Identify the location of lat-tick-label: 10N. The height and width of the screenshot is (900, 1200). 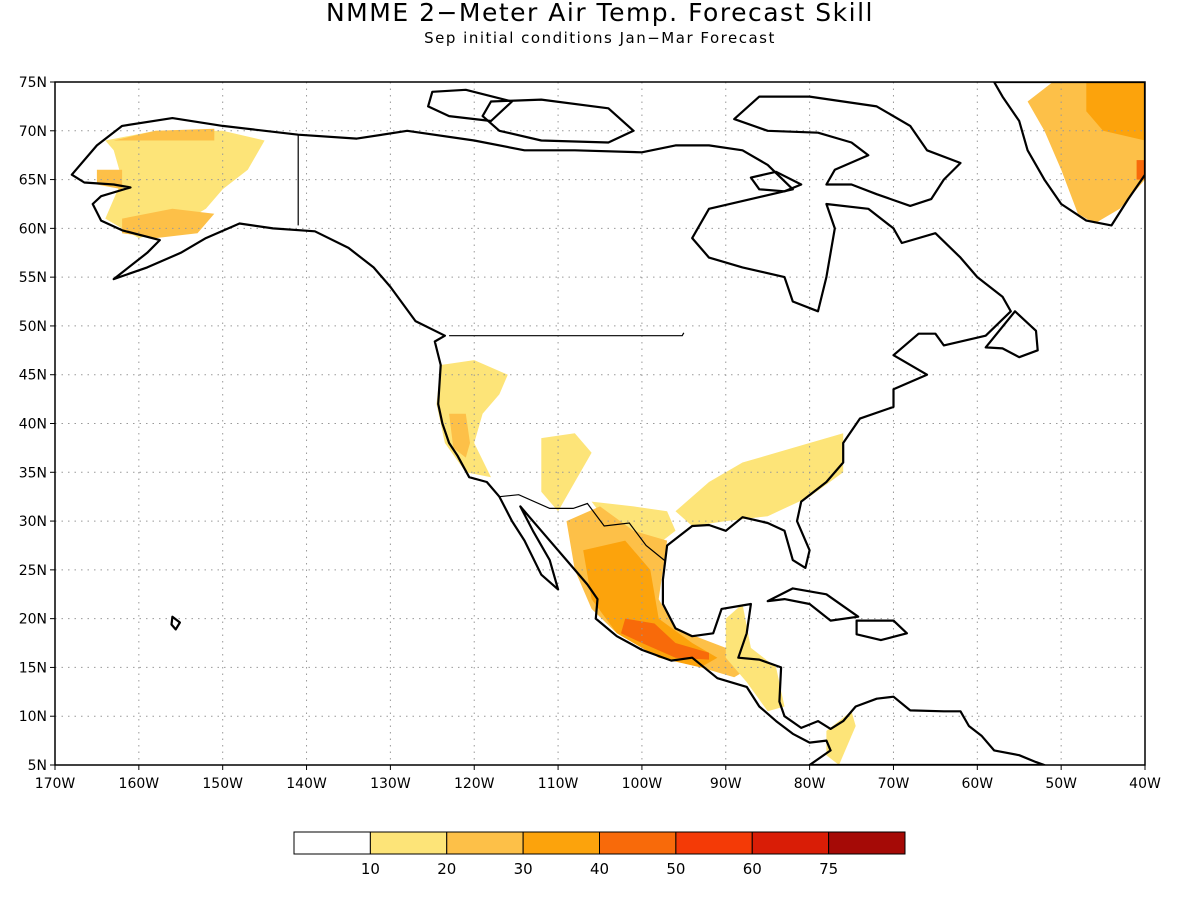
(33, 717).